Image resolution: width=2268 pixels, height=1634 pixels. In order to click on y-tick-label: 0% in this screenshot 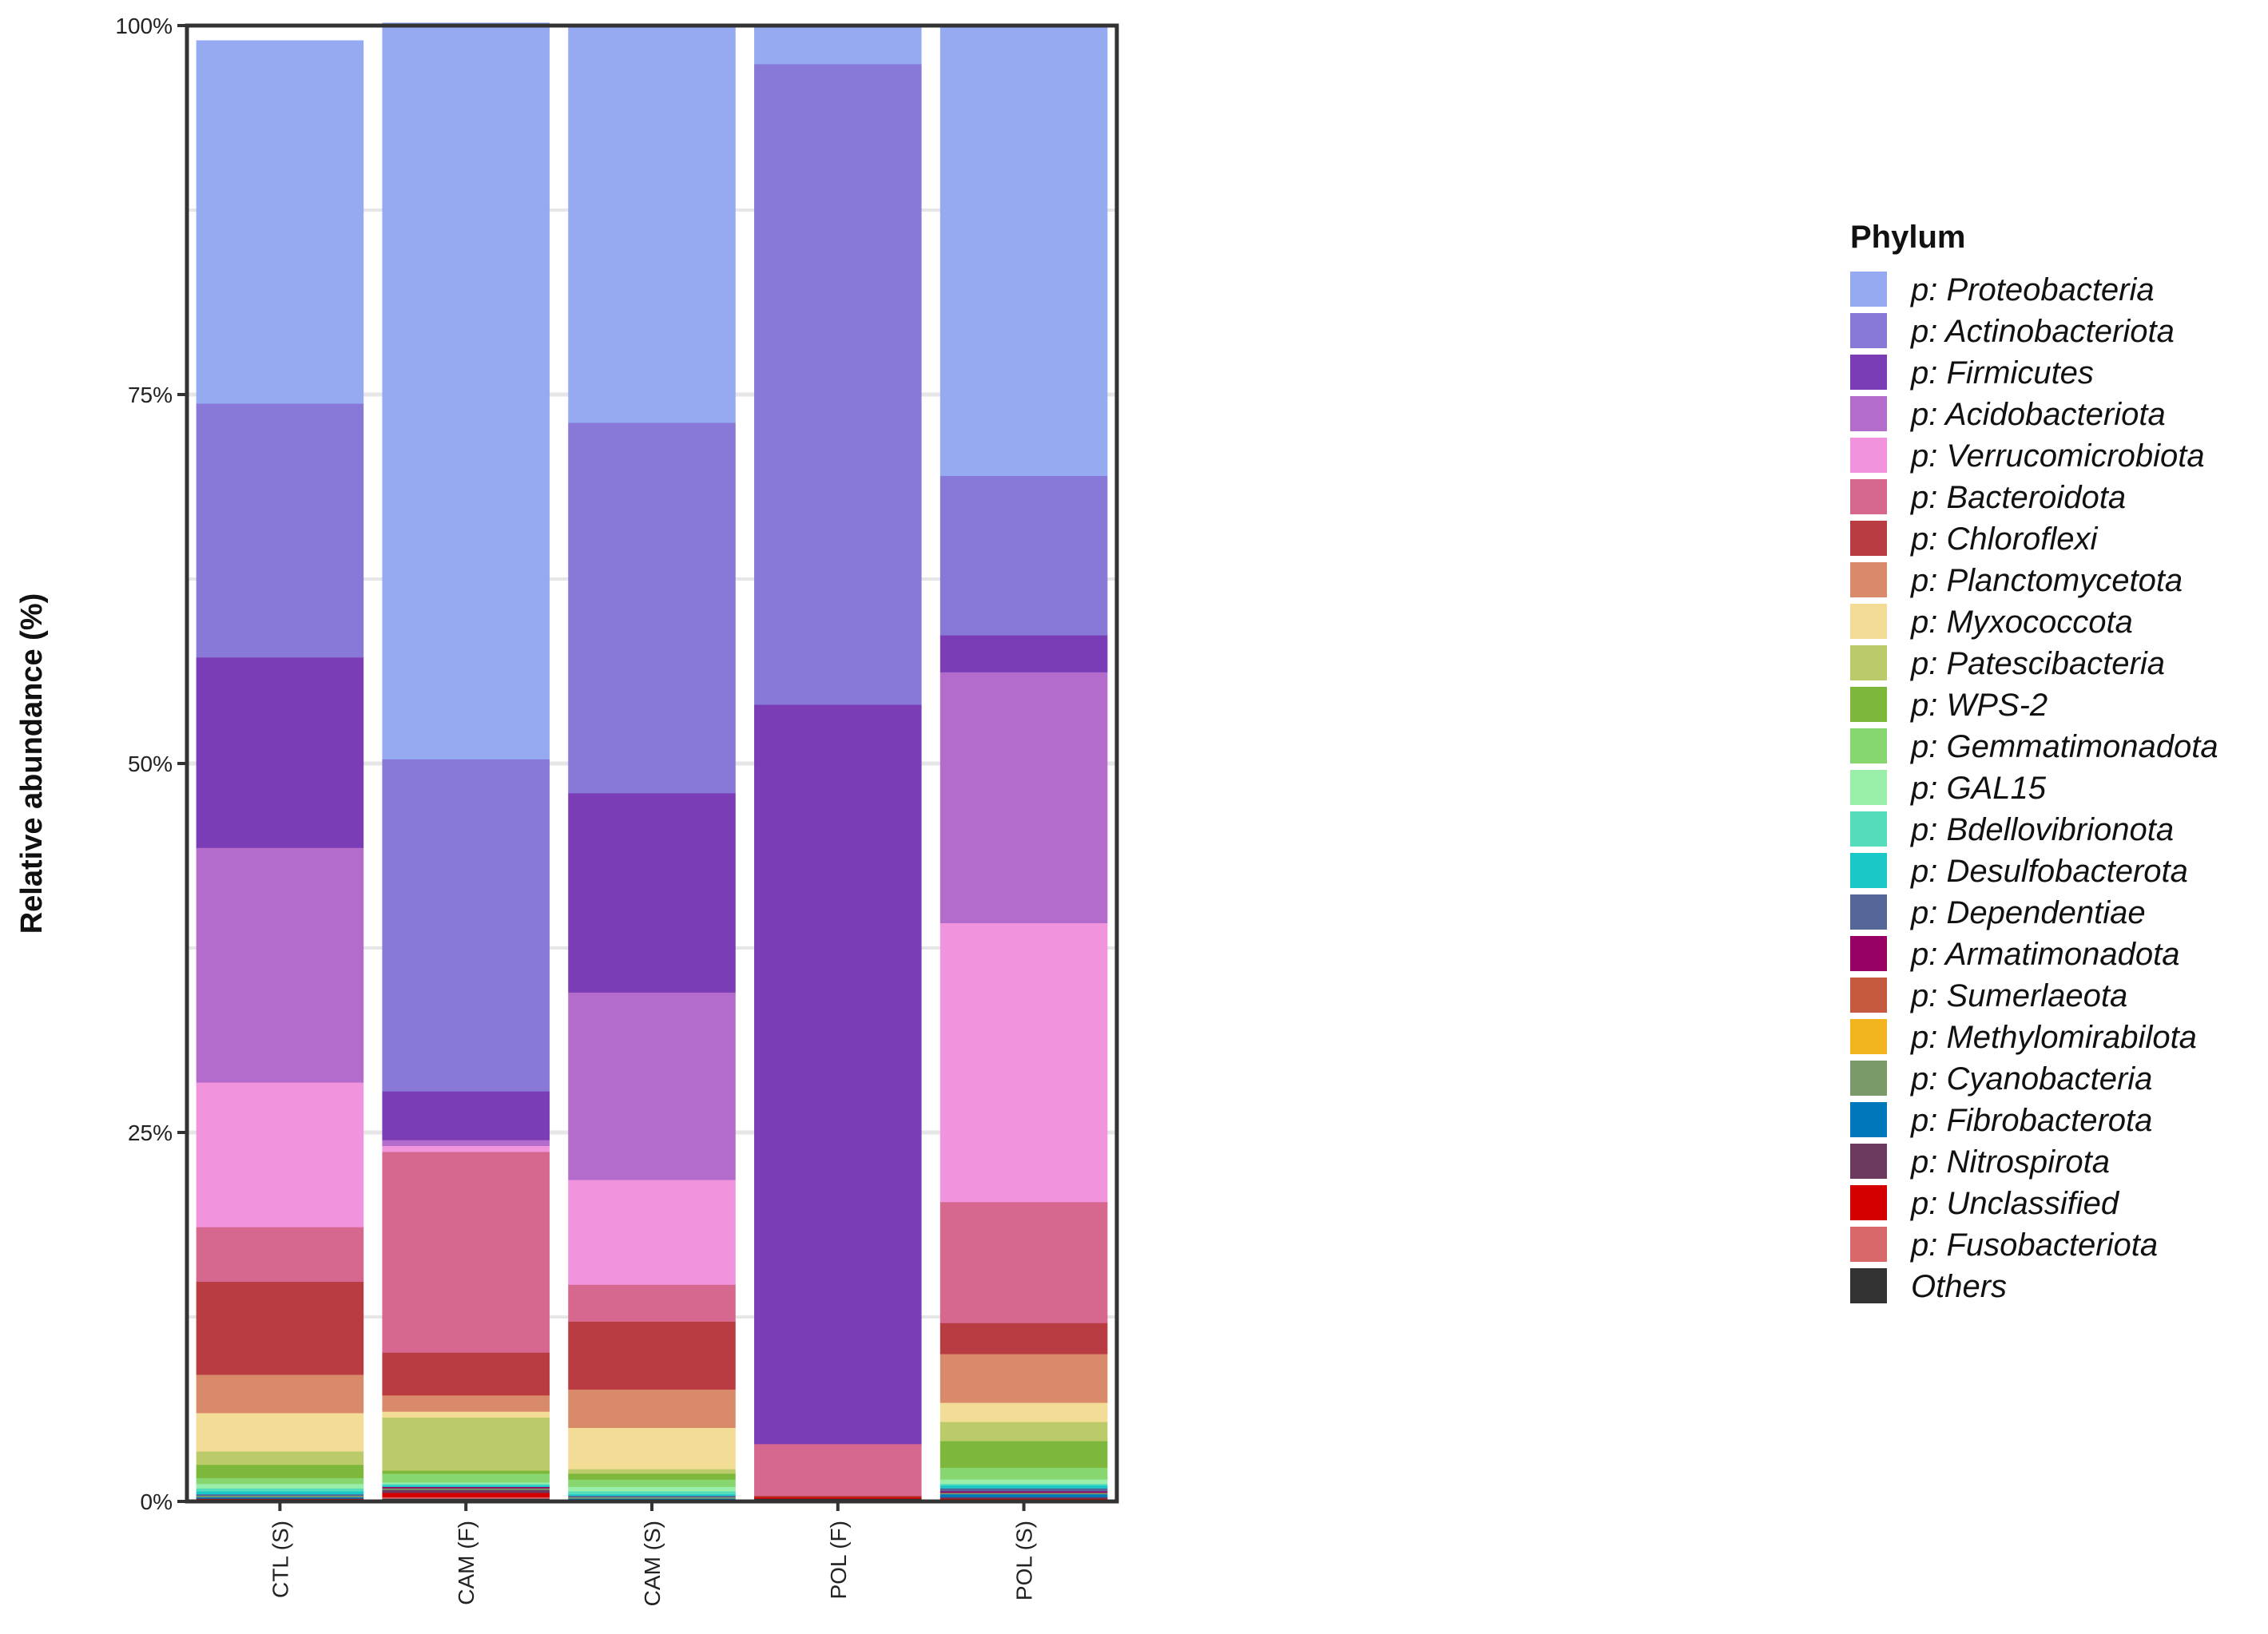, I will do `click(157, 1501)`.